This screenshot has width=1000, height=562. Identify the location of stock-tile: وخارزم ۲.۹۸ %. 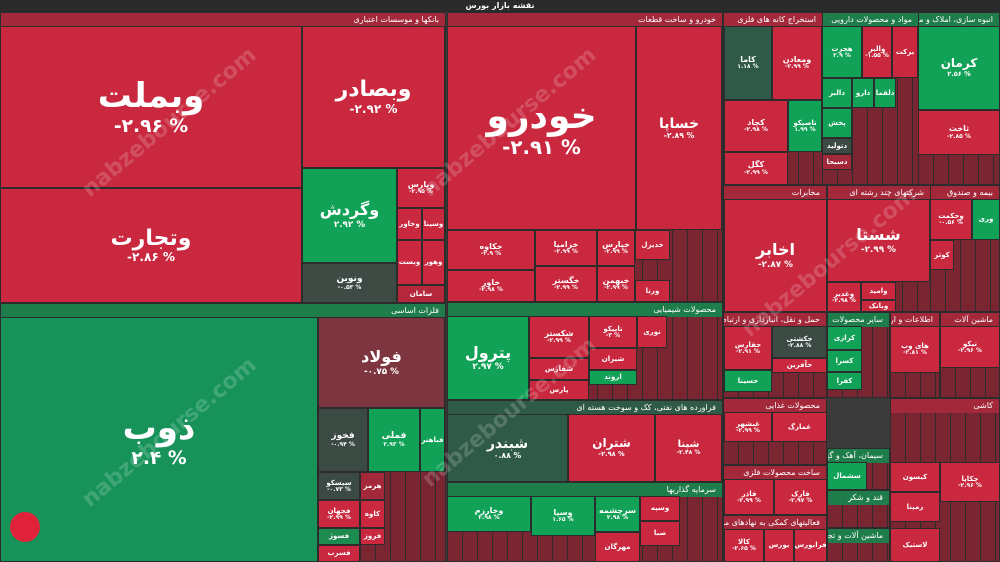
(489, 514).